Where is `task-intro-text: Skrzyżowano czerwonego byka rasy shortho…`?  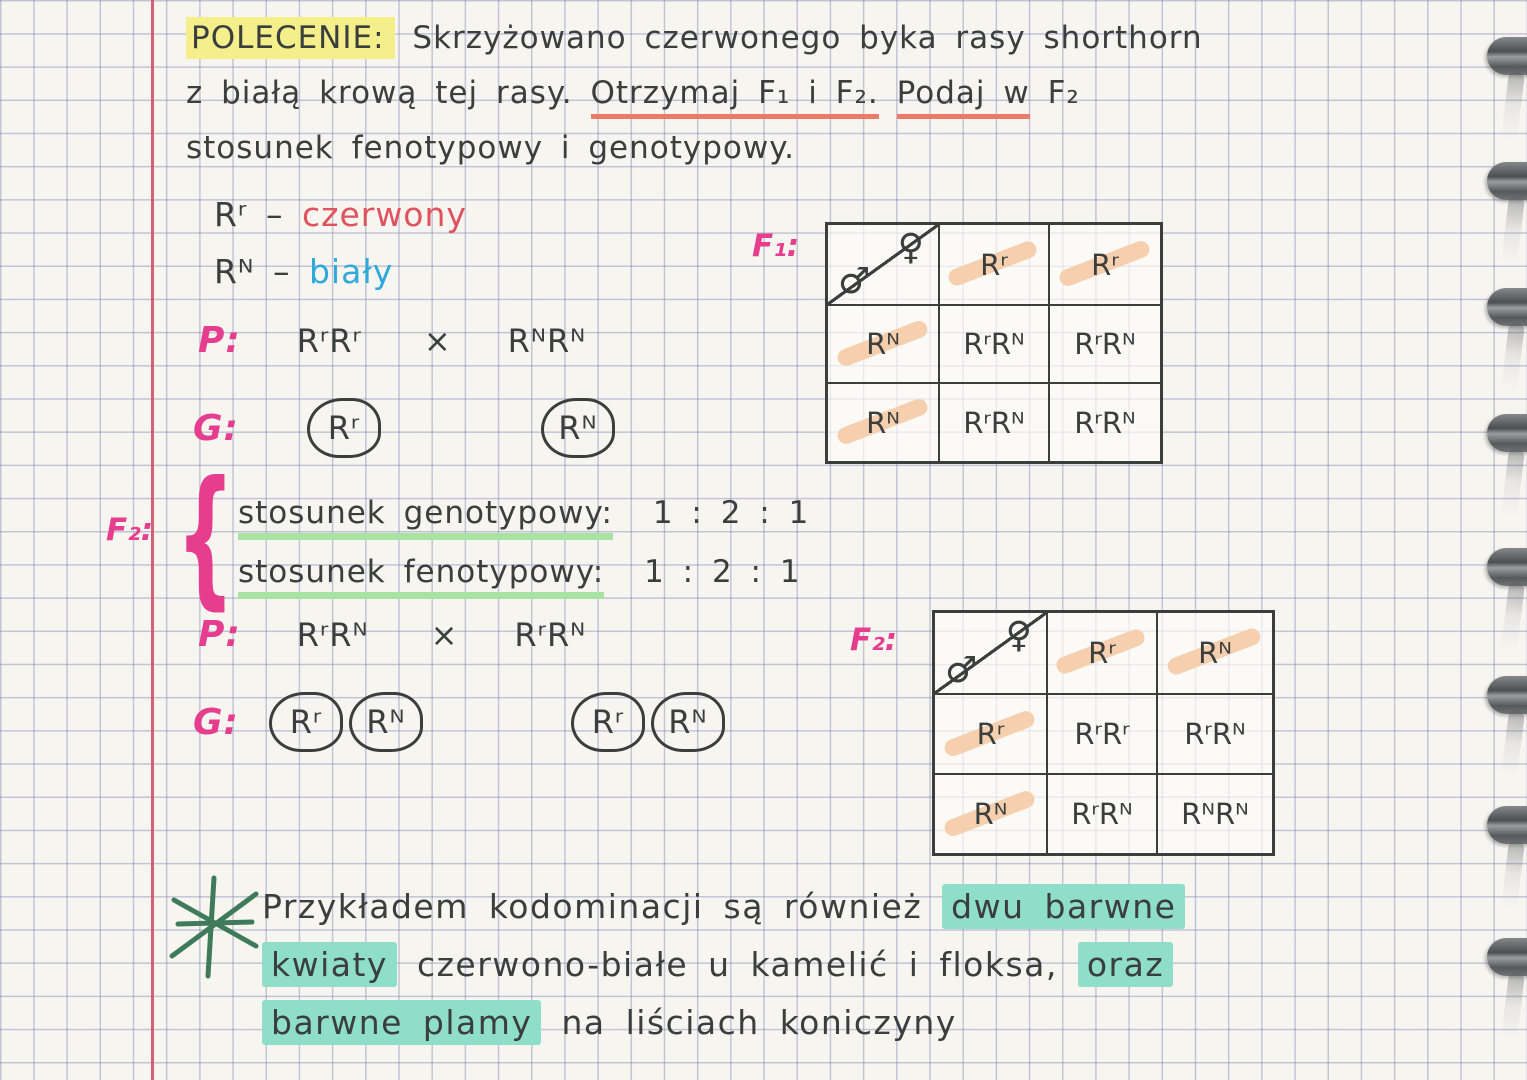
task-intro-text: Skrzyżowano czerwonego byka rasy shortho… is located at coordinates (807, 38).